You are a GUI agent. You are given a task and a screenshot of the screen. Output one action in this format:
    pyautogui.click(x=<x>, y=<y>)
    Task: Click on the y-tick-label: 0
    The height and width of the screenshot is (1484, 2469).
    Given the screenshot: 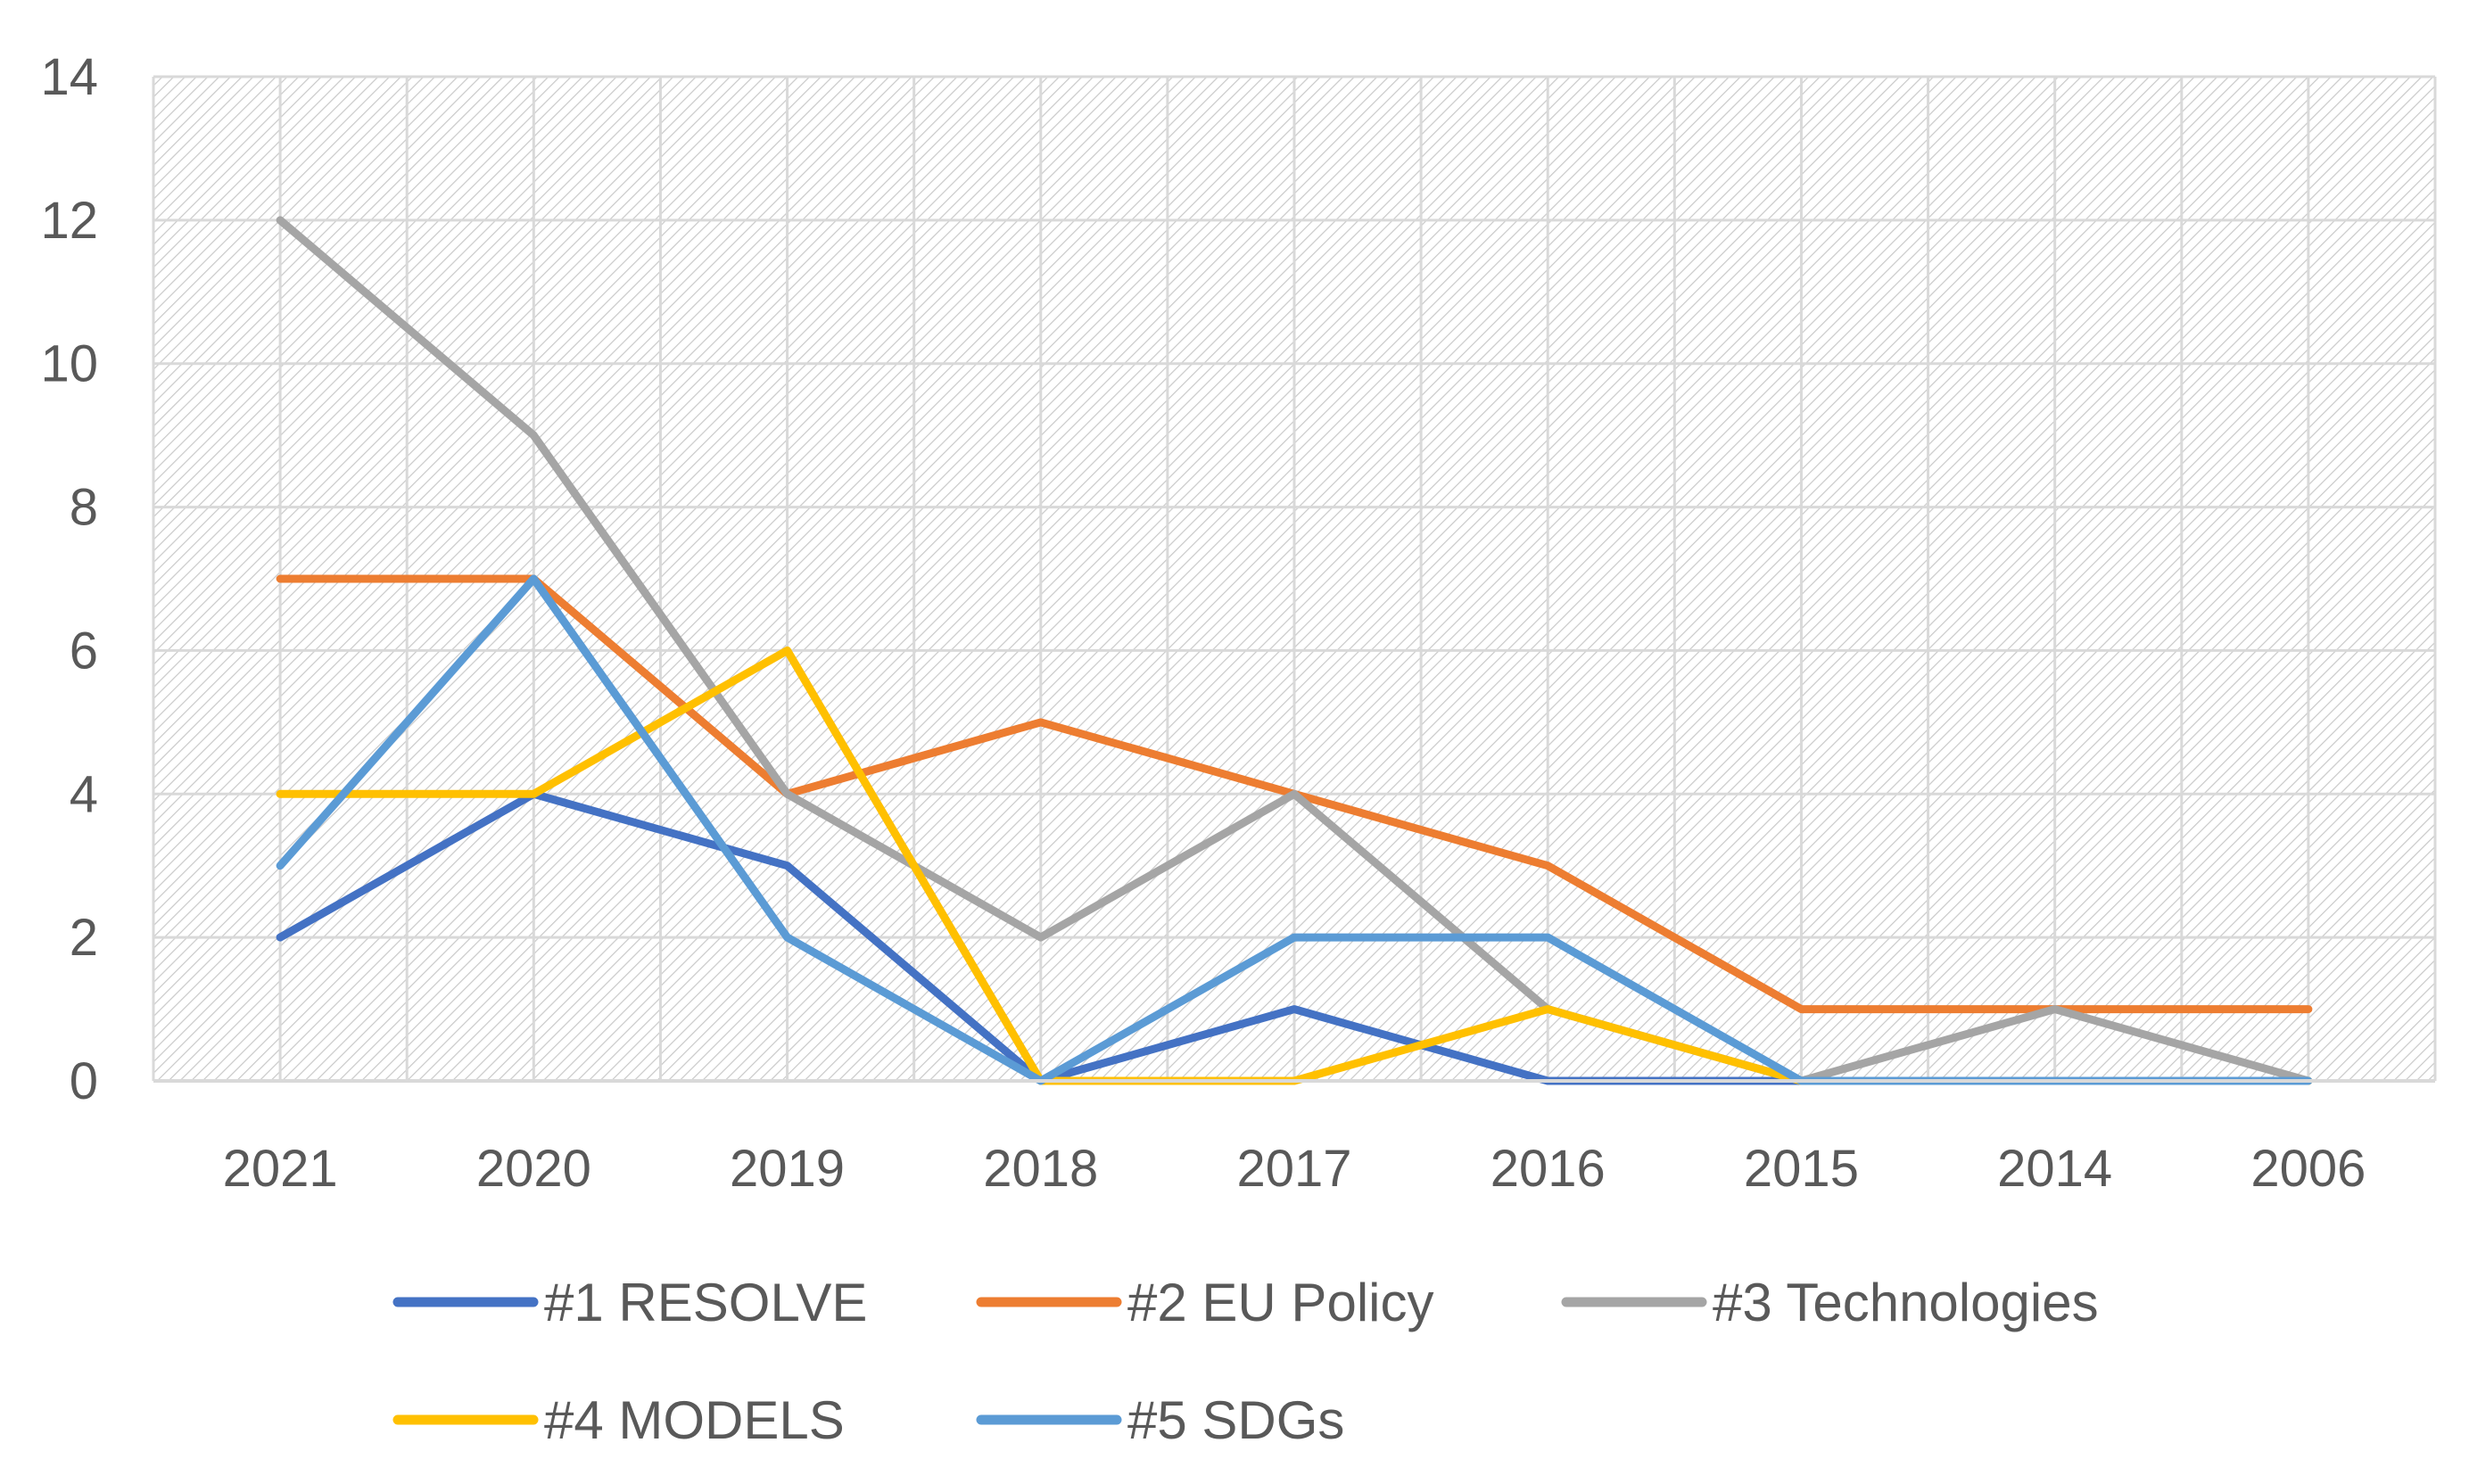 What is the action you would take?
    pyautogui.click(x=84, y=1081)
    